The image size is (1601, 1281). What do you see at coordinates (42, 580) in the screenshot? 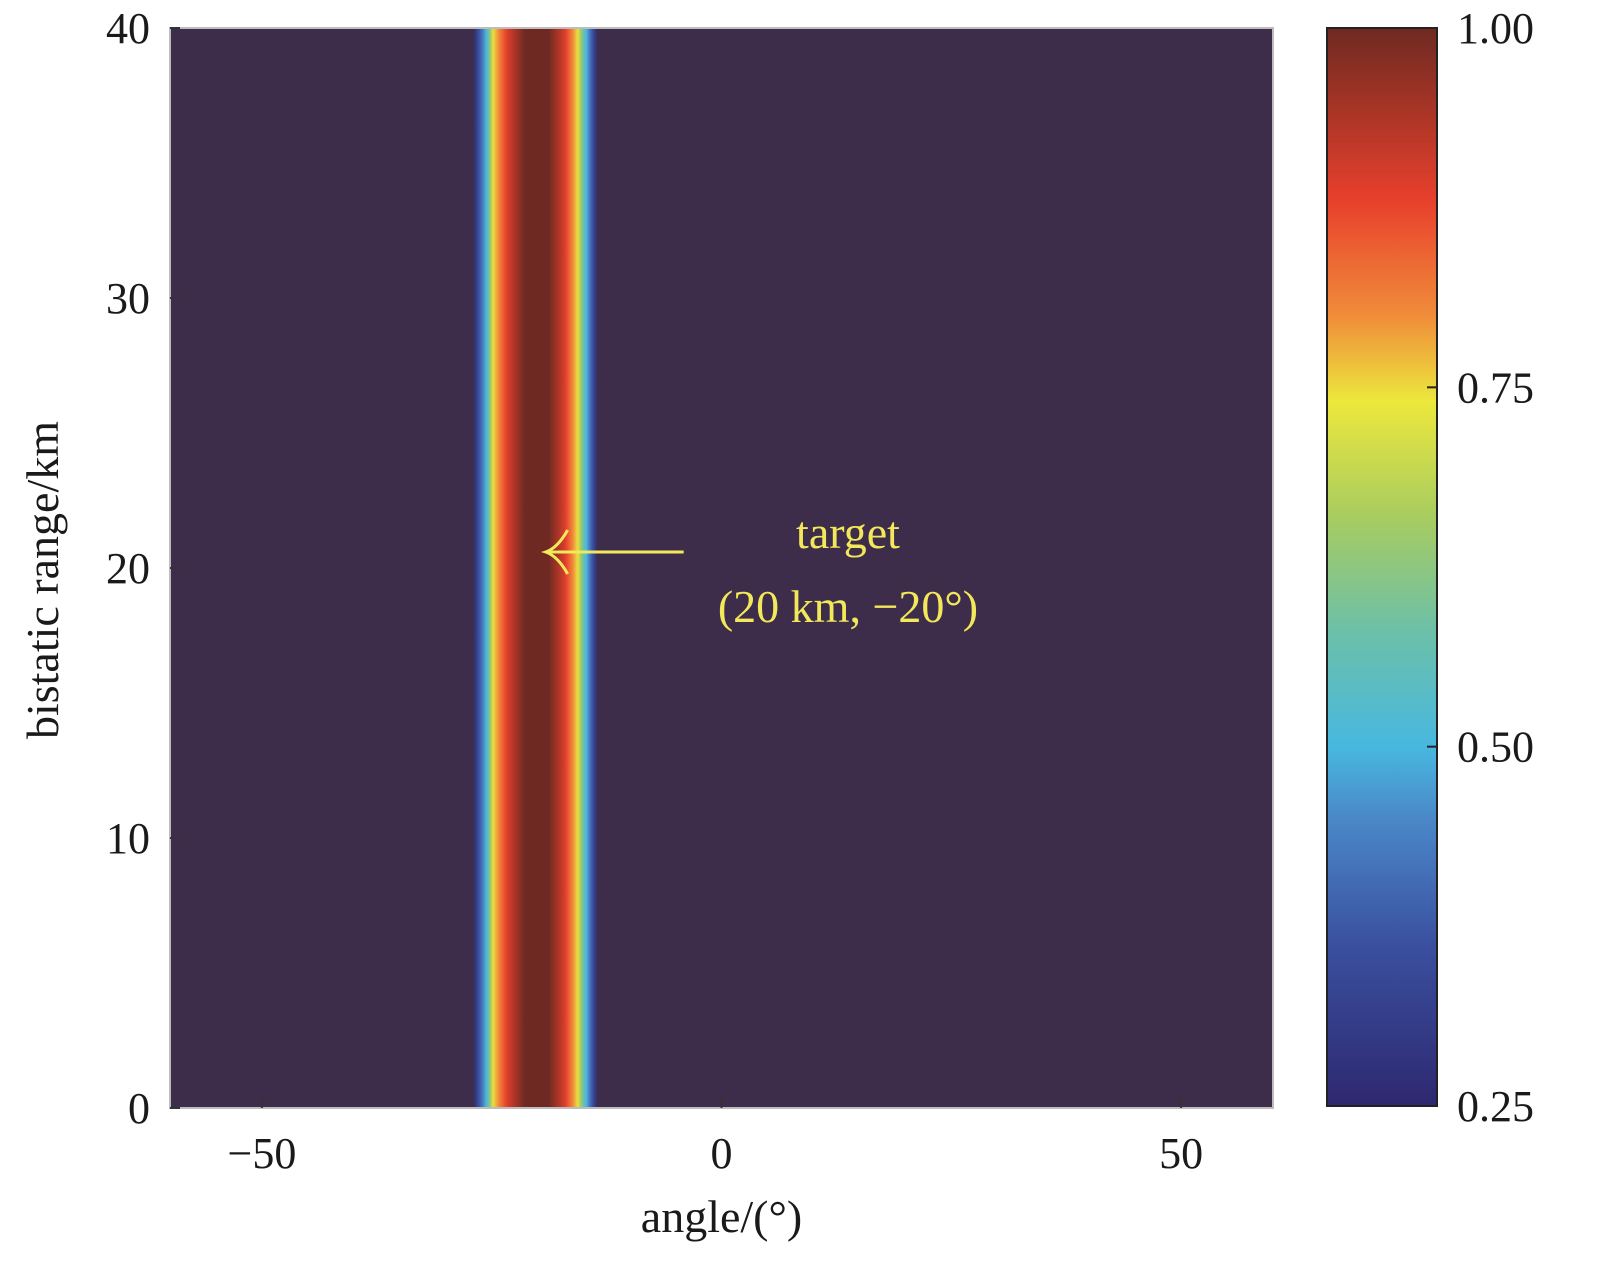
I see `y-axis-label: bistatic range/km` at bounding box center [42, 580].